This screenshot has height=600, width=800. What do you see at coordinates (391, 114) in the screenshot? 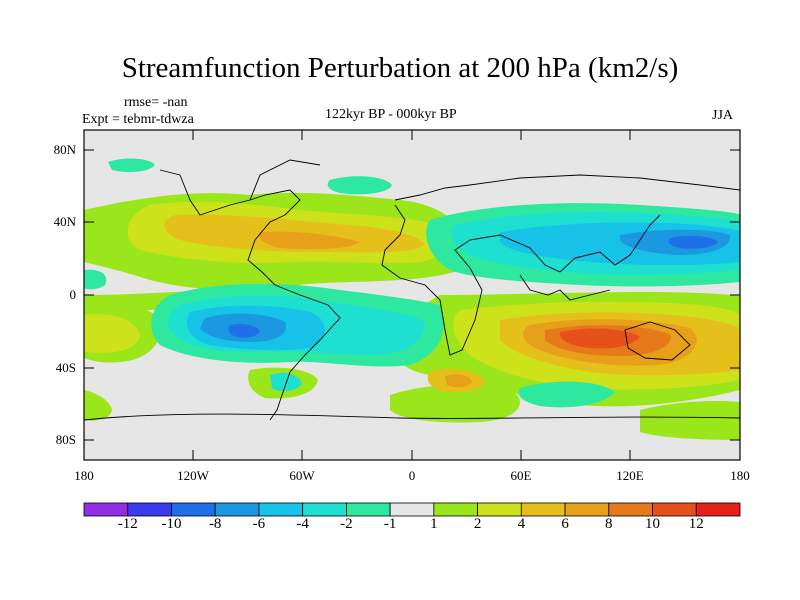
I see `period-label: 122kyr BP - 000kyr BP` at bounding box center [391, 114].